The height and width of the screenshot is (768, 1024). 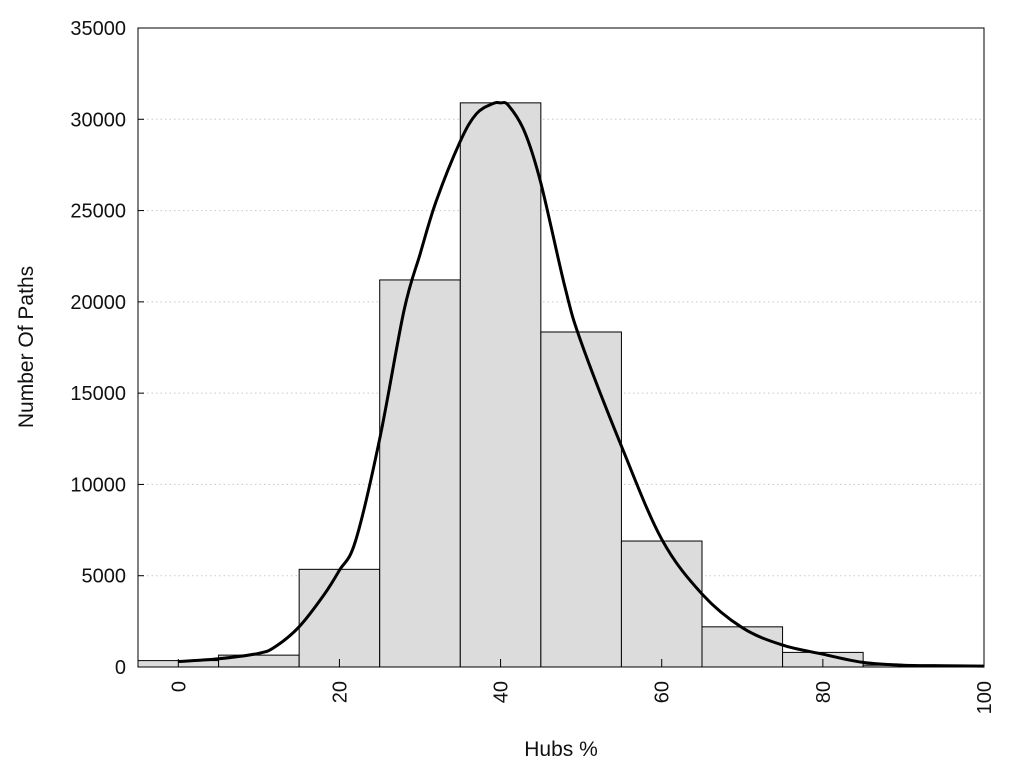 I want to click on y-tick-labels: 0 5000 10000 15000 20000 25000 30000 35000, so click(x=98, y=348).